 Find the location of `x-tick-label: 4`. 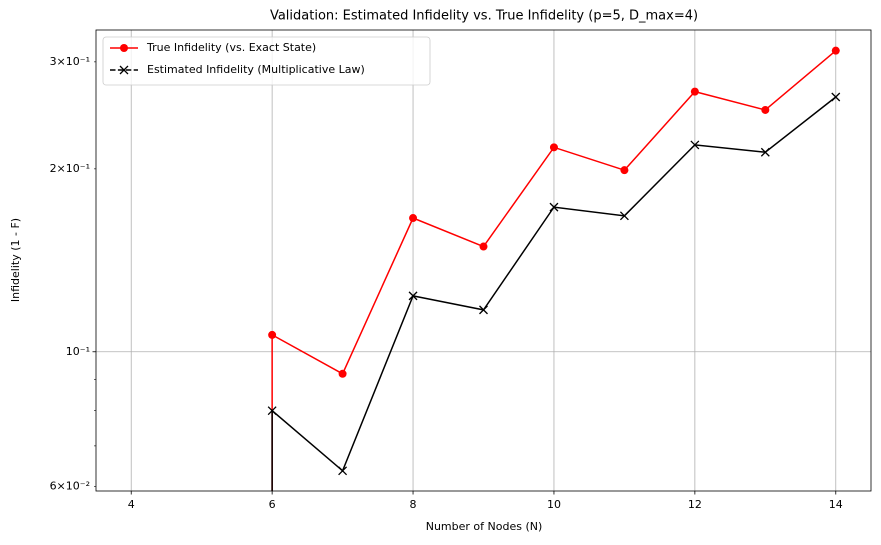

x-tick-label: 4 is located at coordinates (131, 504).